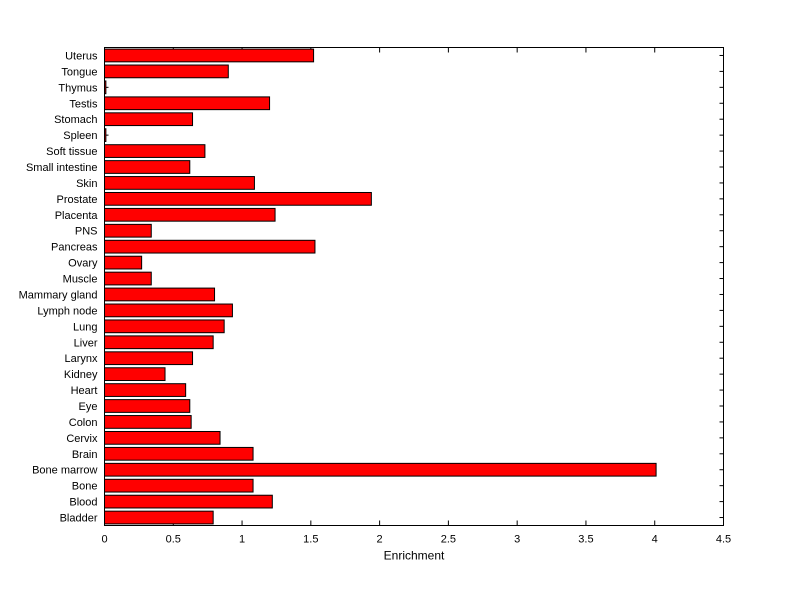  Describe the element at coordinates (83, 503) in the screenshot. I see `category-label-blood: Blood` at that location.